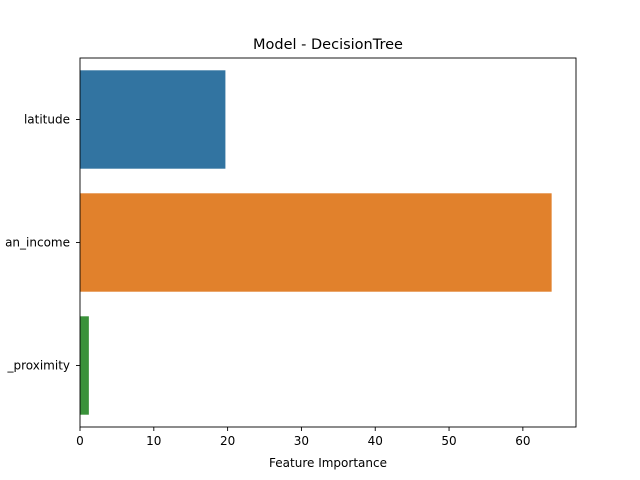 The image size is (640, 480). I want to click on x-tick-label: 30, so click(301, 441).